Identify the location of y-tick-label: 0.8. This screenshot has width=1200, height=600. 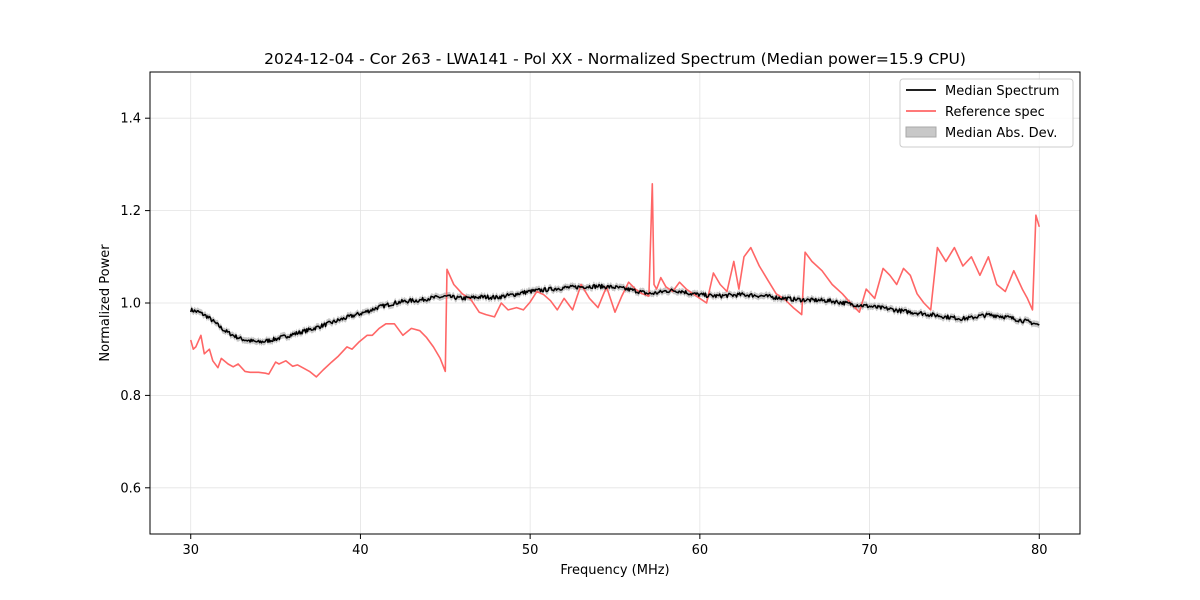
(130, 396).